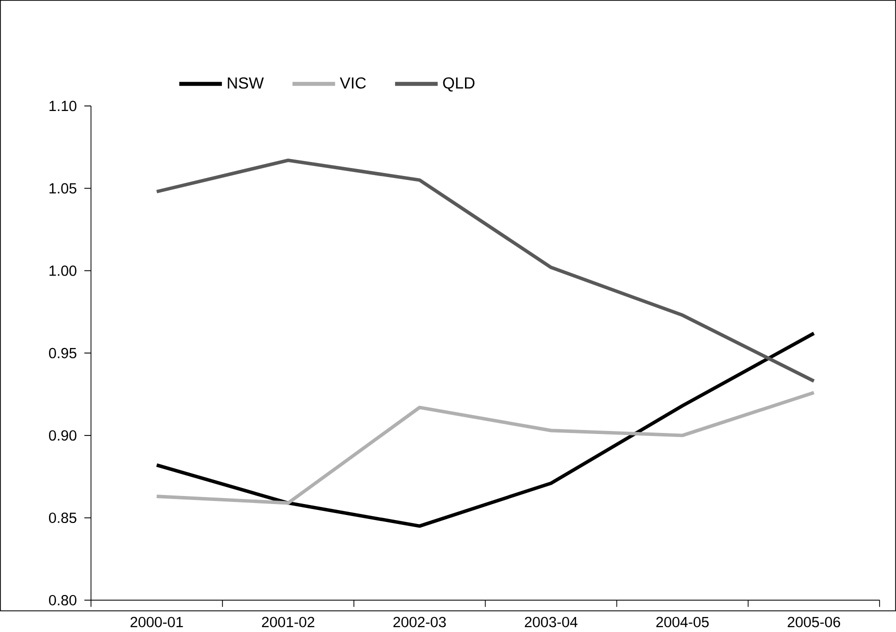 The height and width of the screenshot is (632, 896). I want to click on y-tick-label: 1.10, so click(63, 106).